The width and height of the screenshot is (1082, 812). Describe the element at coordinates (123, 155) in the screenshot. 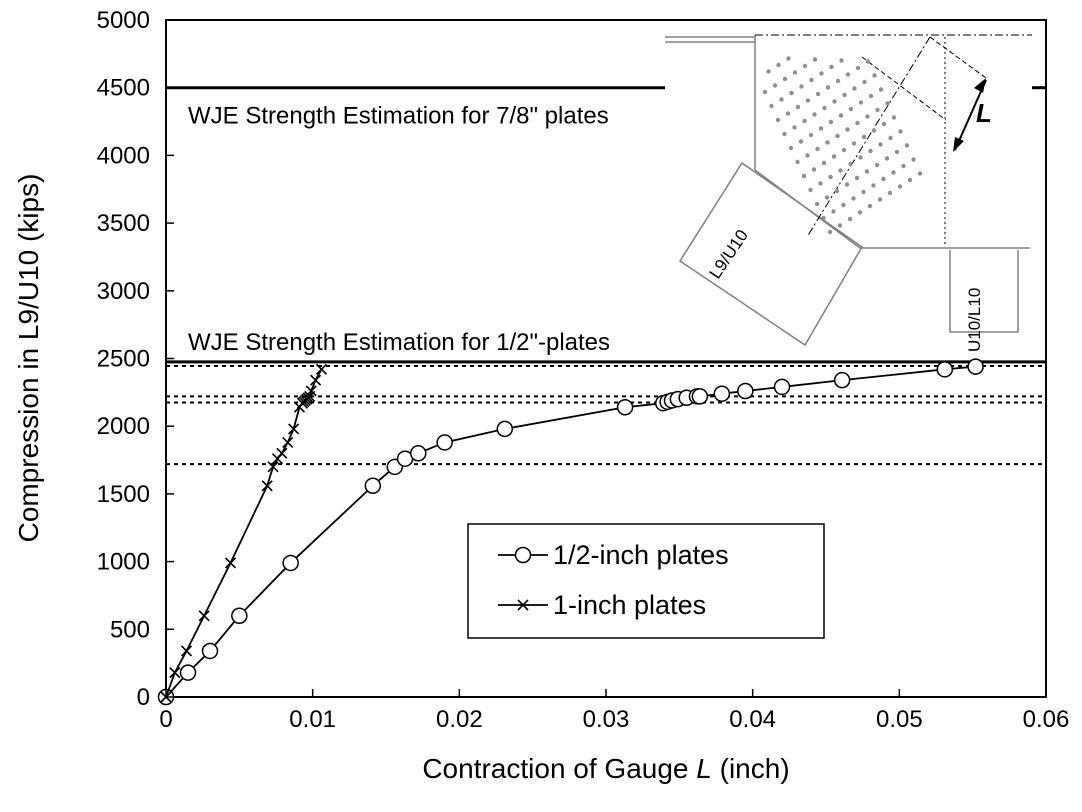

I see `y-tick-label-8: 4000` at that location.